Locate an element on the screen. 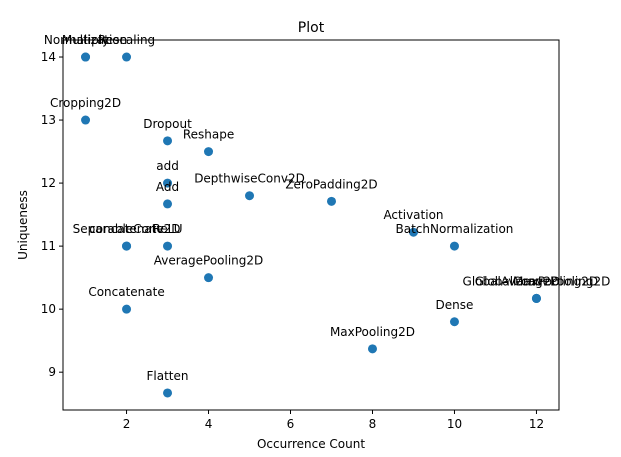  y-tick-label: 11 is located at coordinates (48, 246).